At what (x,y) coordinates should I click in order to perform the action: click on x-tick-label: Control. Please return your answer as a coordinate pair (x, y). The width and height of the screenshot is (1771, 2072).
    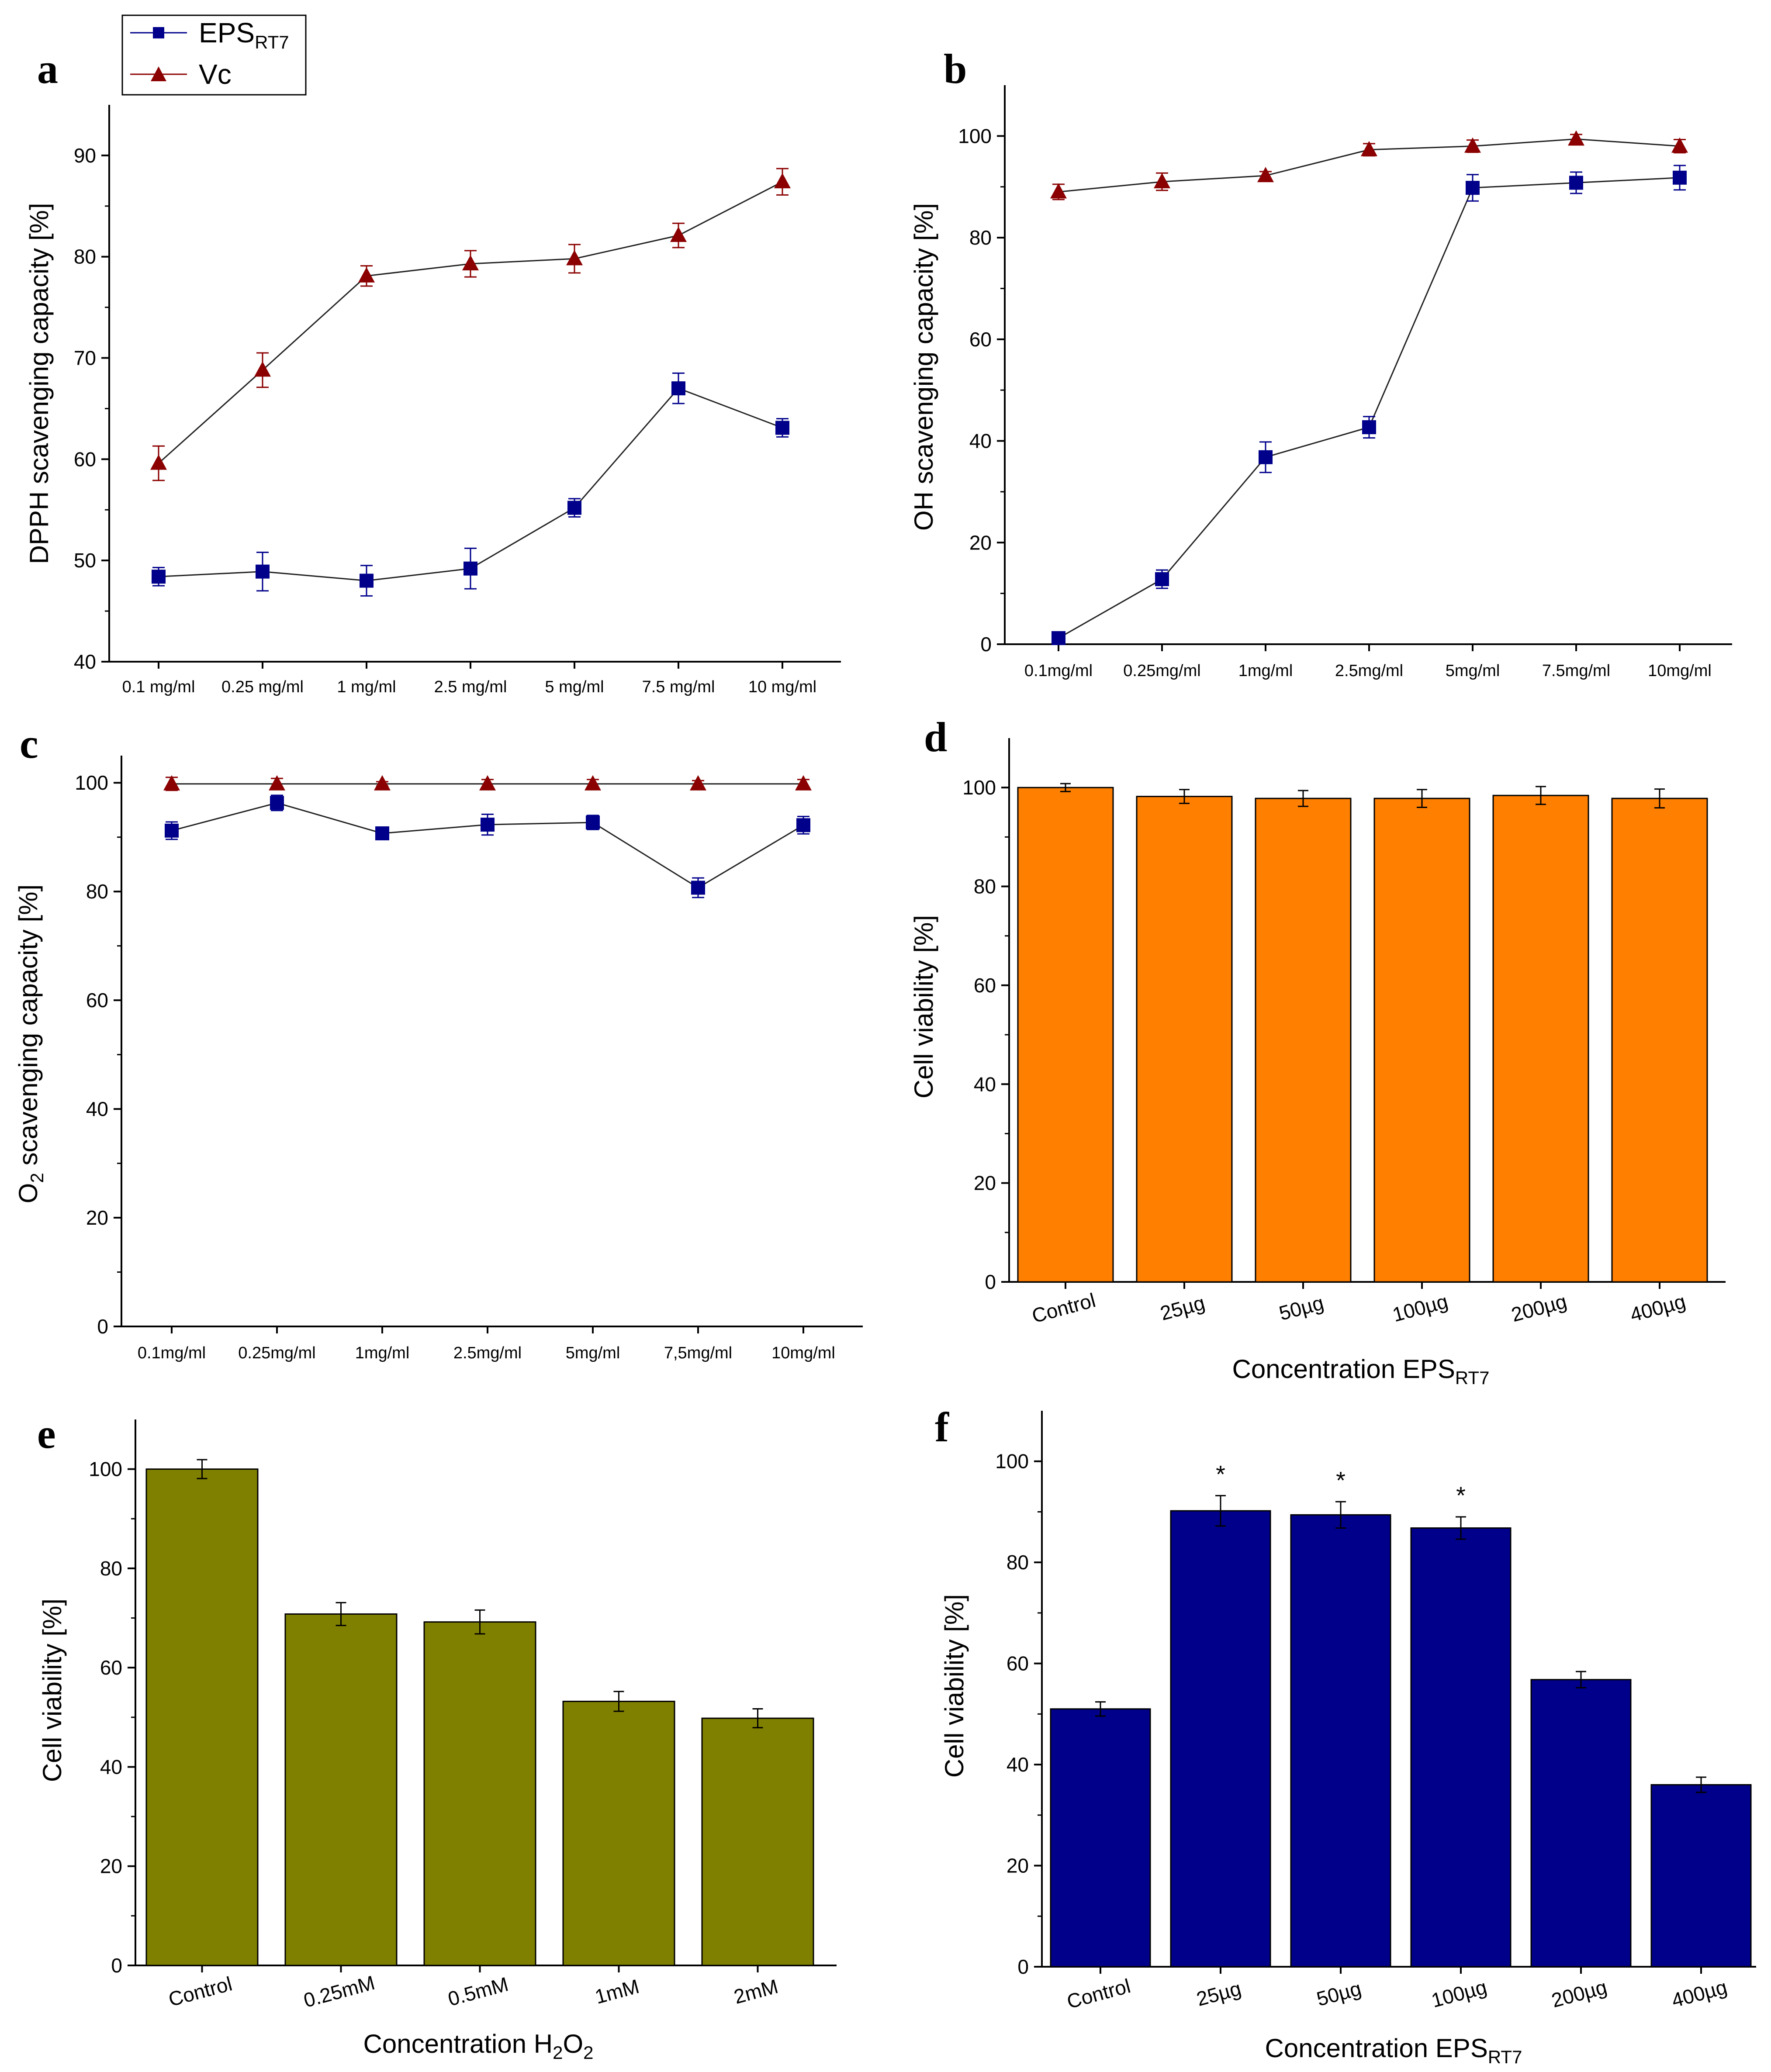
    Looking at the image, I should click on (200, 1991).